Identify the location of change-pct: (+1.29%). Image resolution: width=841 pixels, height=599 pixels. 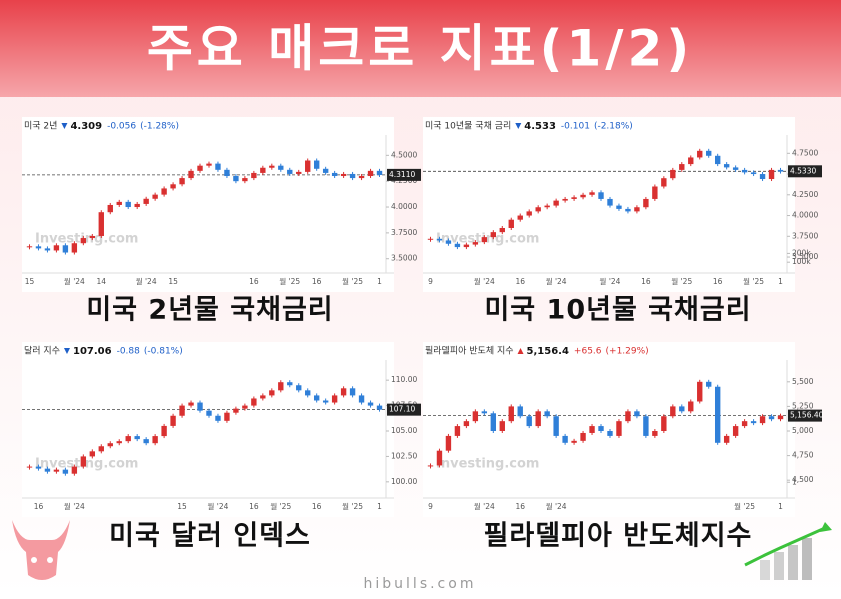
(627, 352).